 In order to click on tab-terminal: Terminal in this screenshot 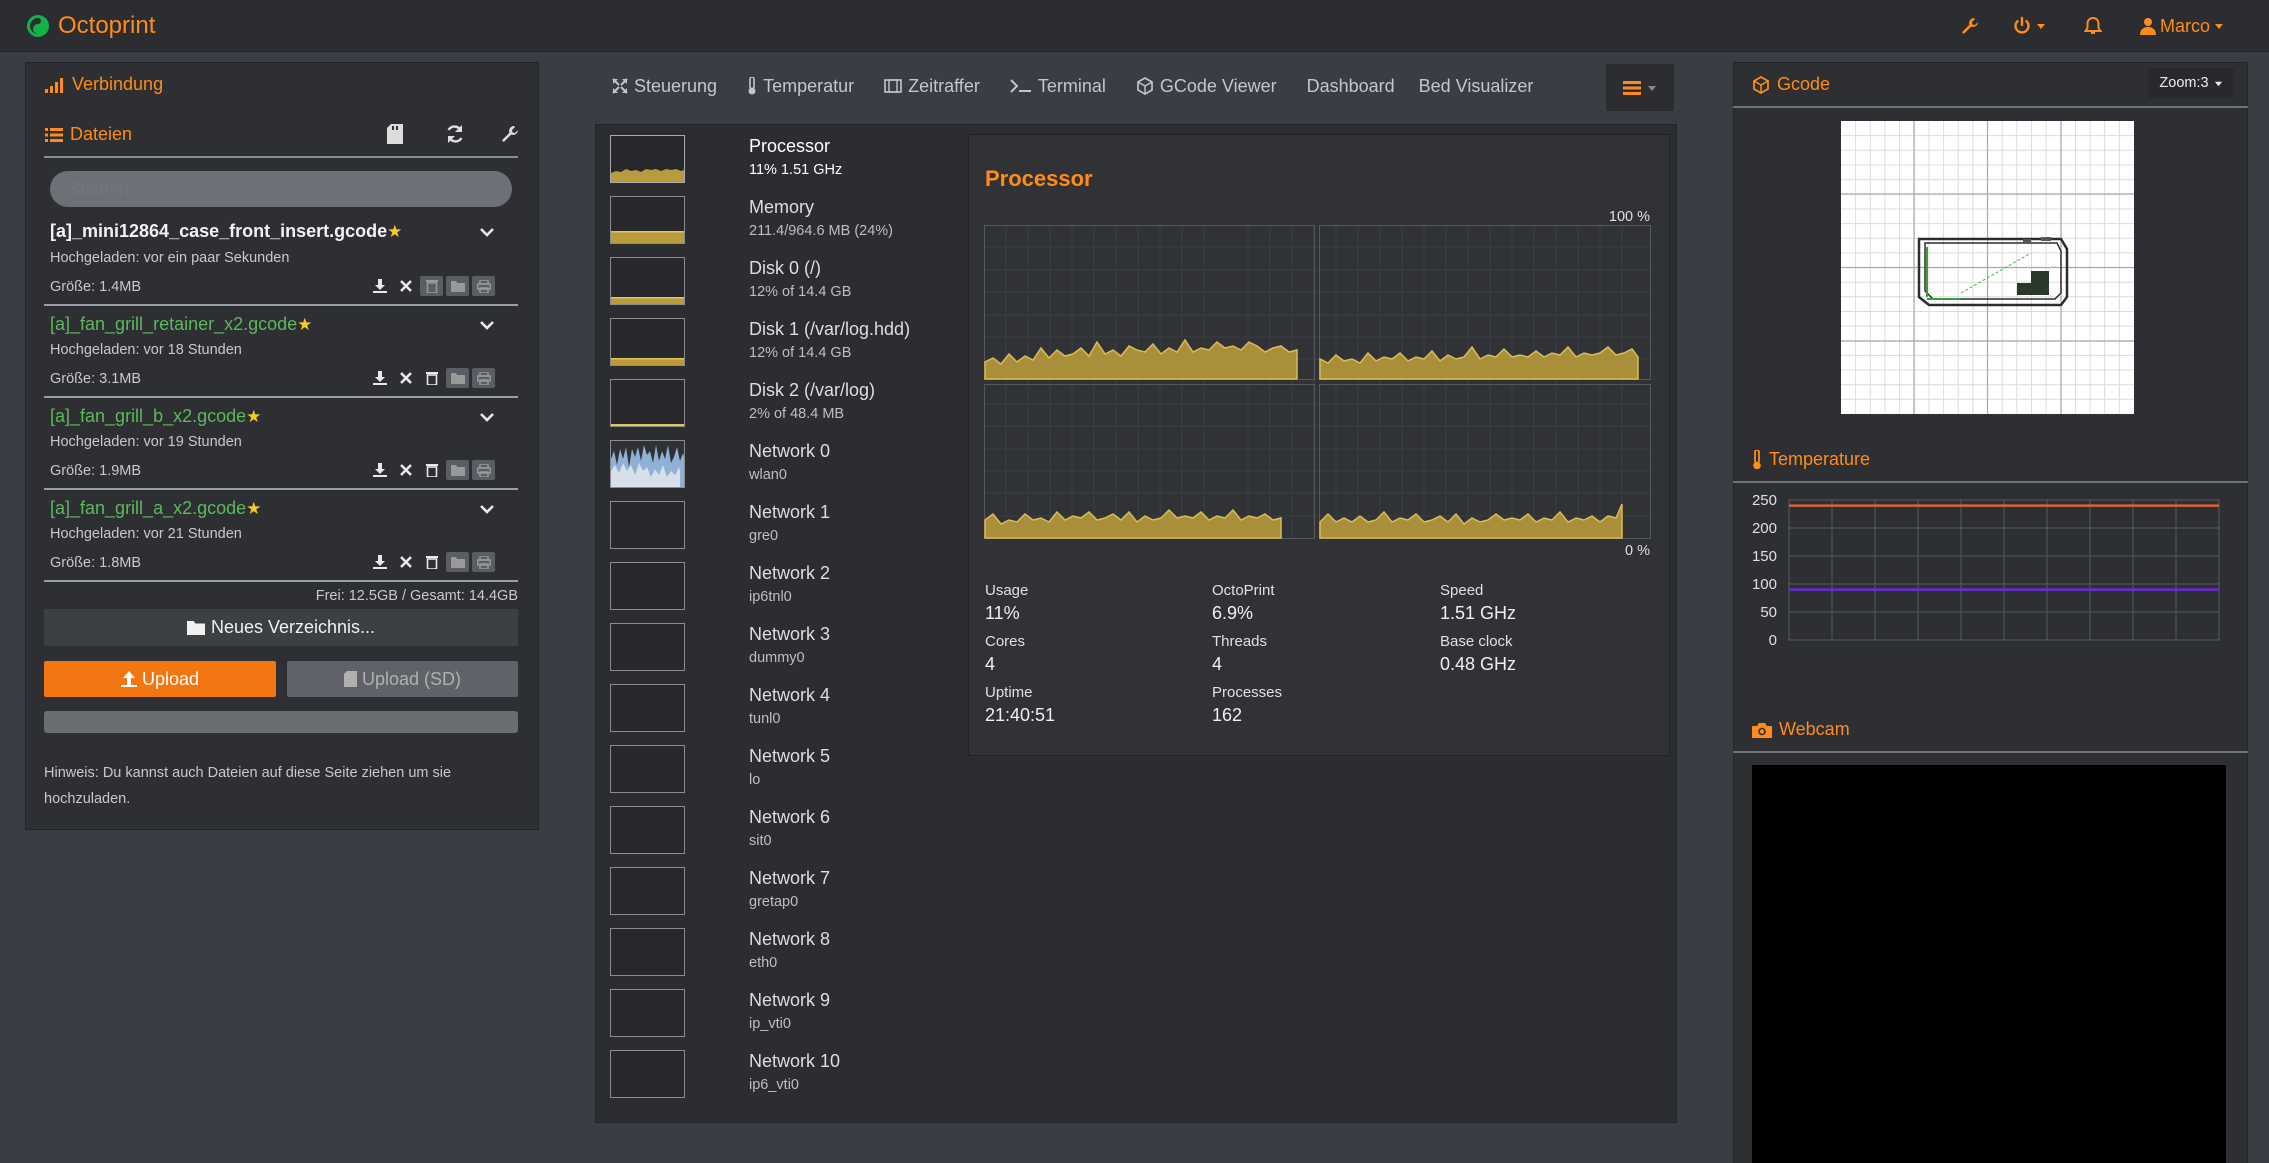, I will do `click(1058, 86)`.